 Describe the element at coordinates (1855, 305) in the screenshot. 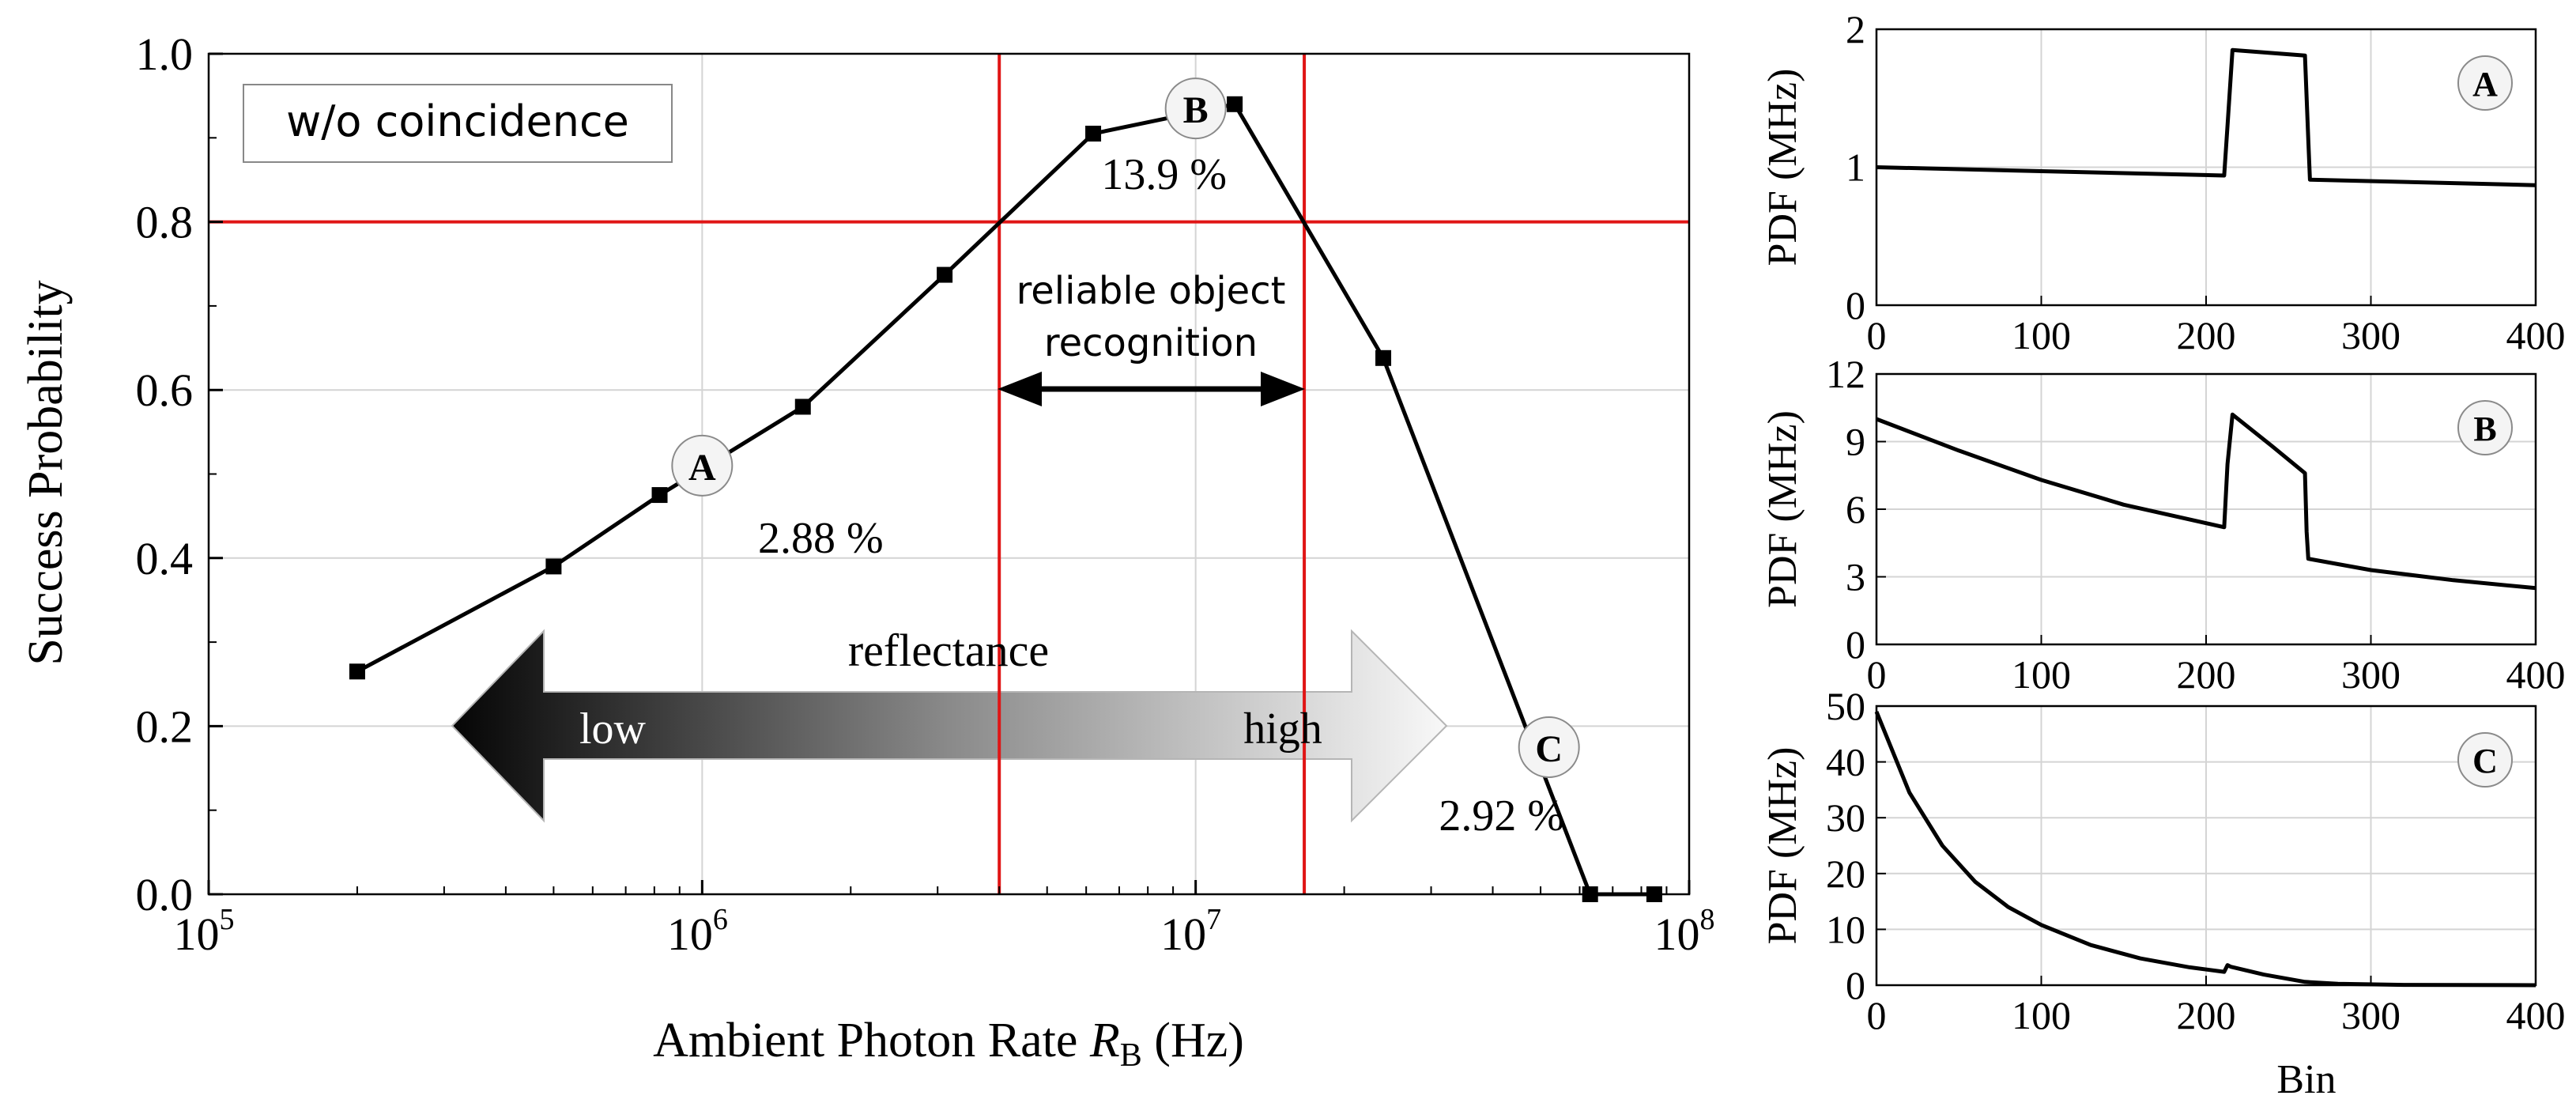

I see `panel-a-y-tick-label: 0` at that location.